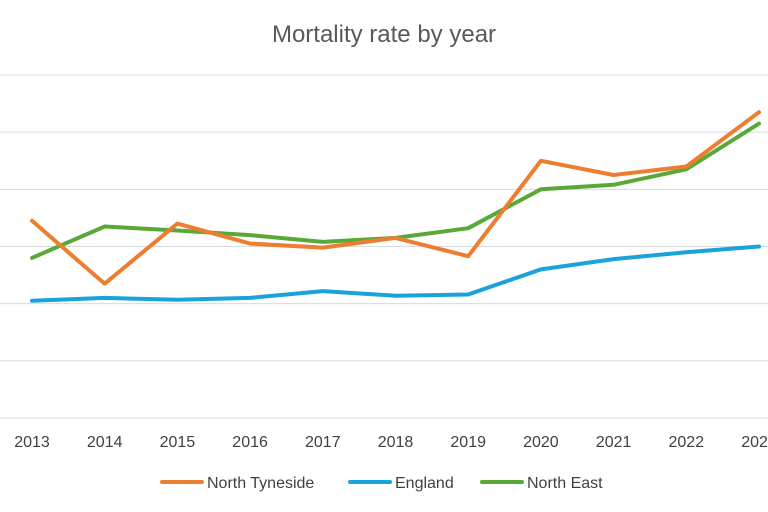 This screenshot has height=512, width=768. What do you see at coordinates (105, 442) in the screenshot?
I see `x-tick-label: 2014` at bounding box center [105, 442].